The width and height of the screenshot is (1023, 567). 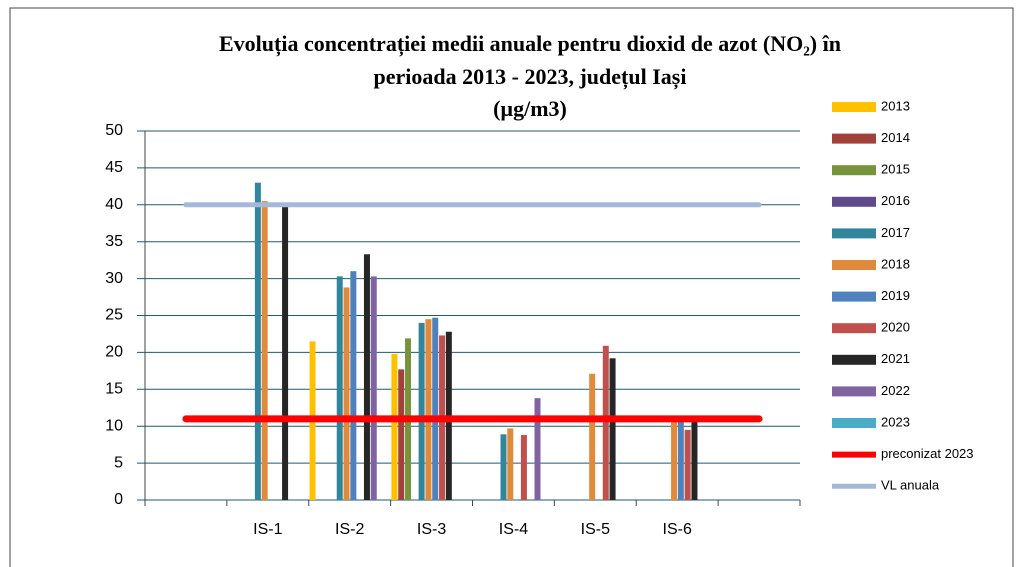 What do you see at coordinates (895, 295) in the screenshot?
I see `legend-label: 2019` at bounding box center [895, 295].